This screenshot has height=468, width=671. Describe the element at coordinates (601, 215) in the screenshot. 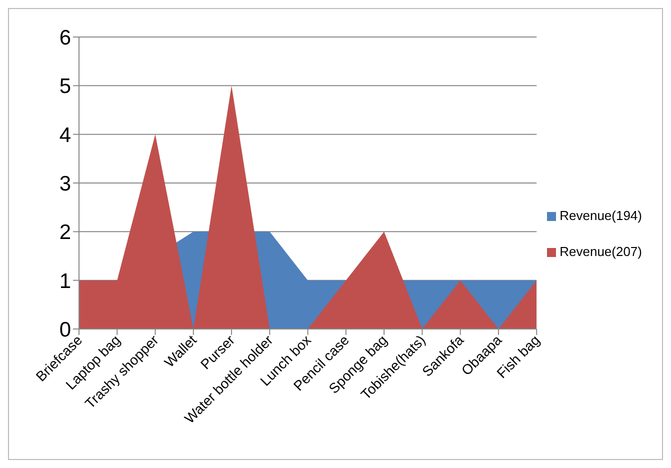

I see `legend-label: Revenue(194)` at that location.